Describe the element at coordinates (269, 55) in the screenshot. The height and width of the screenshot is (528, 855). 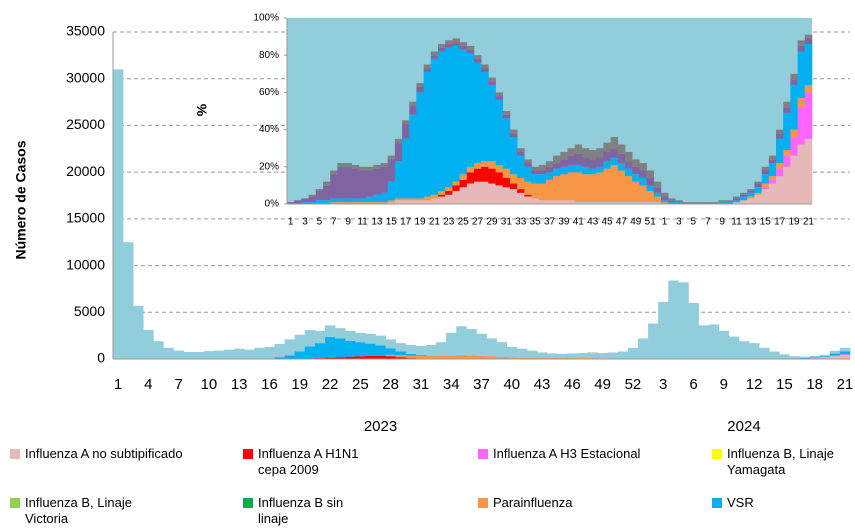
I see `y-tick-label: 80%` at that location.